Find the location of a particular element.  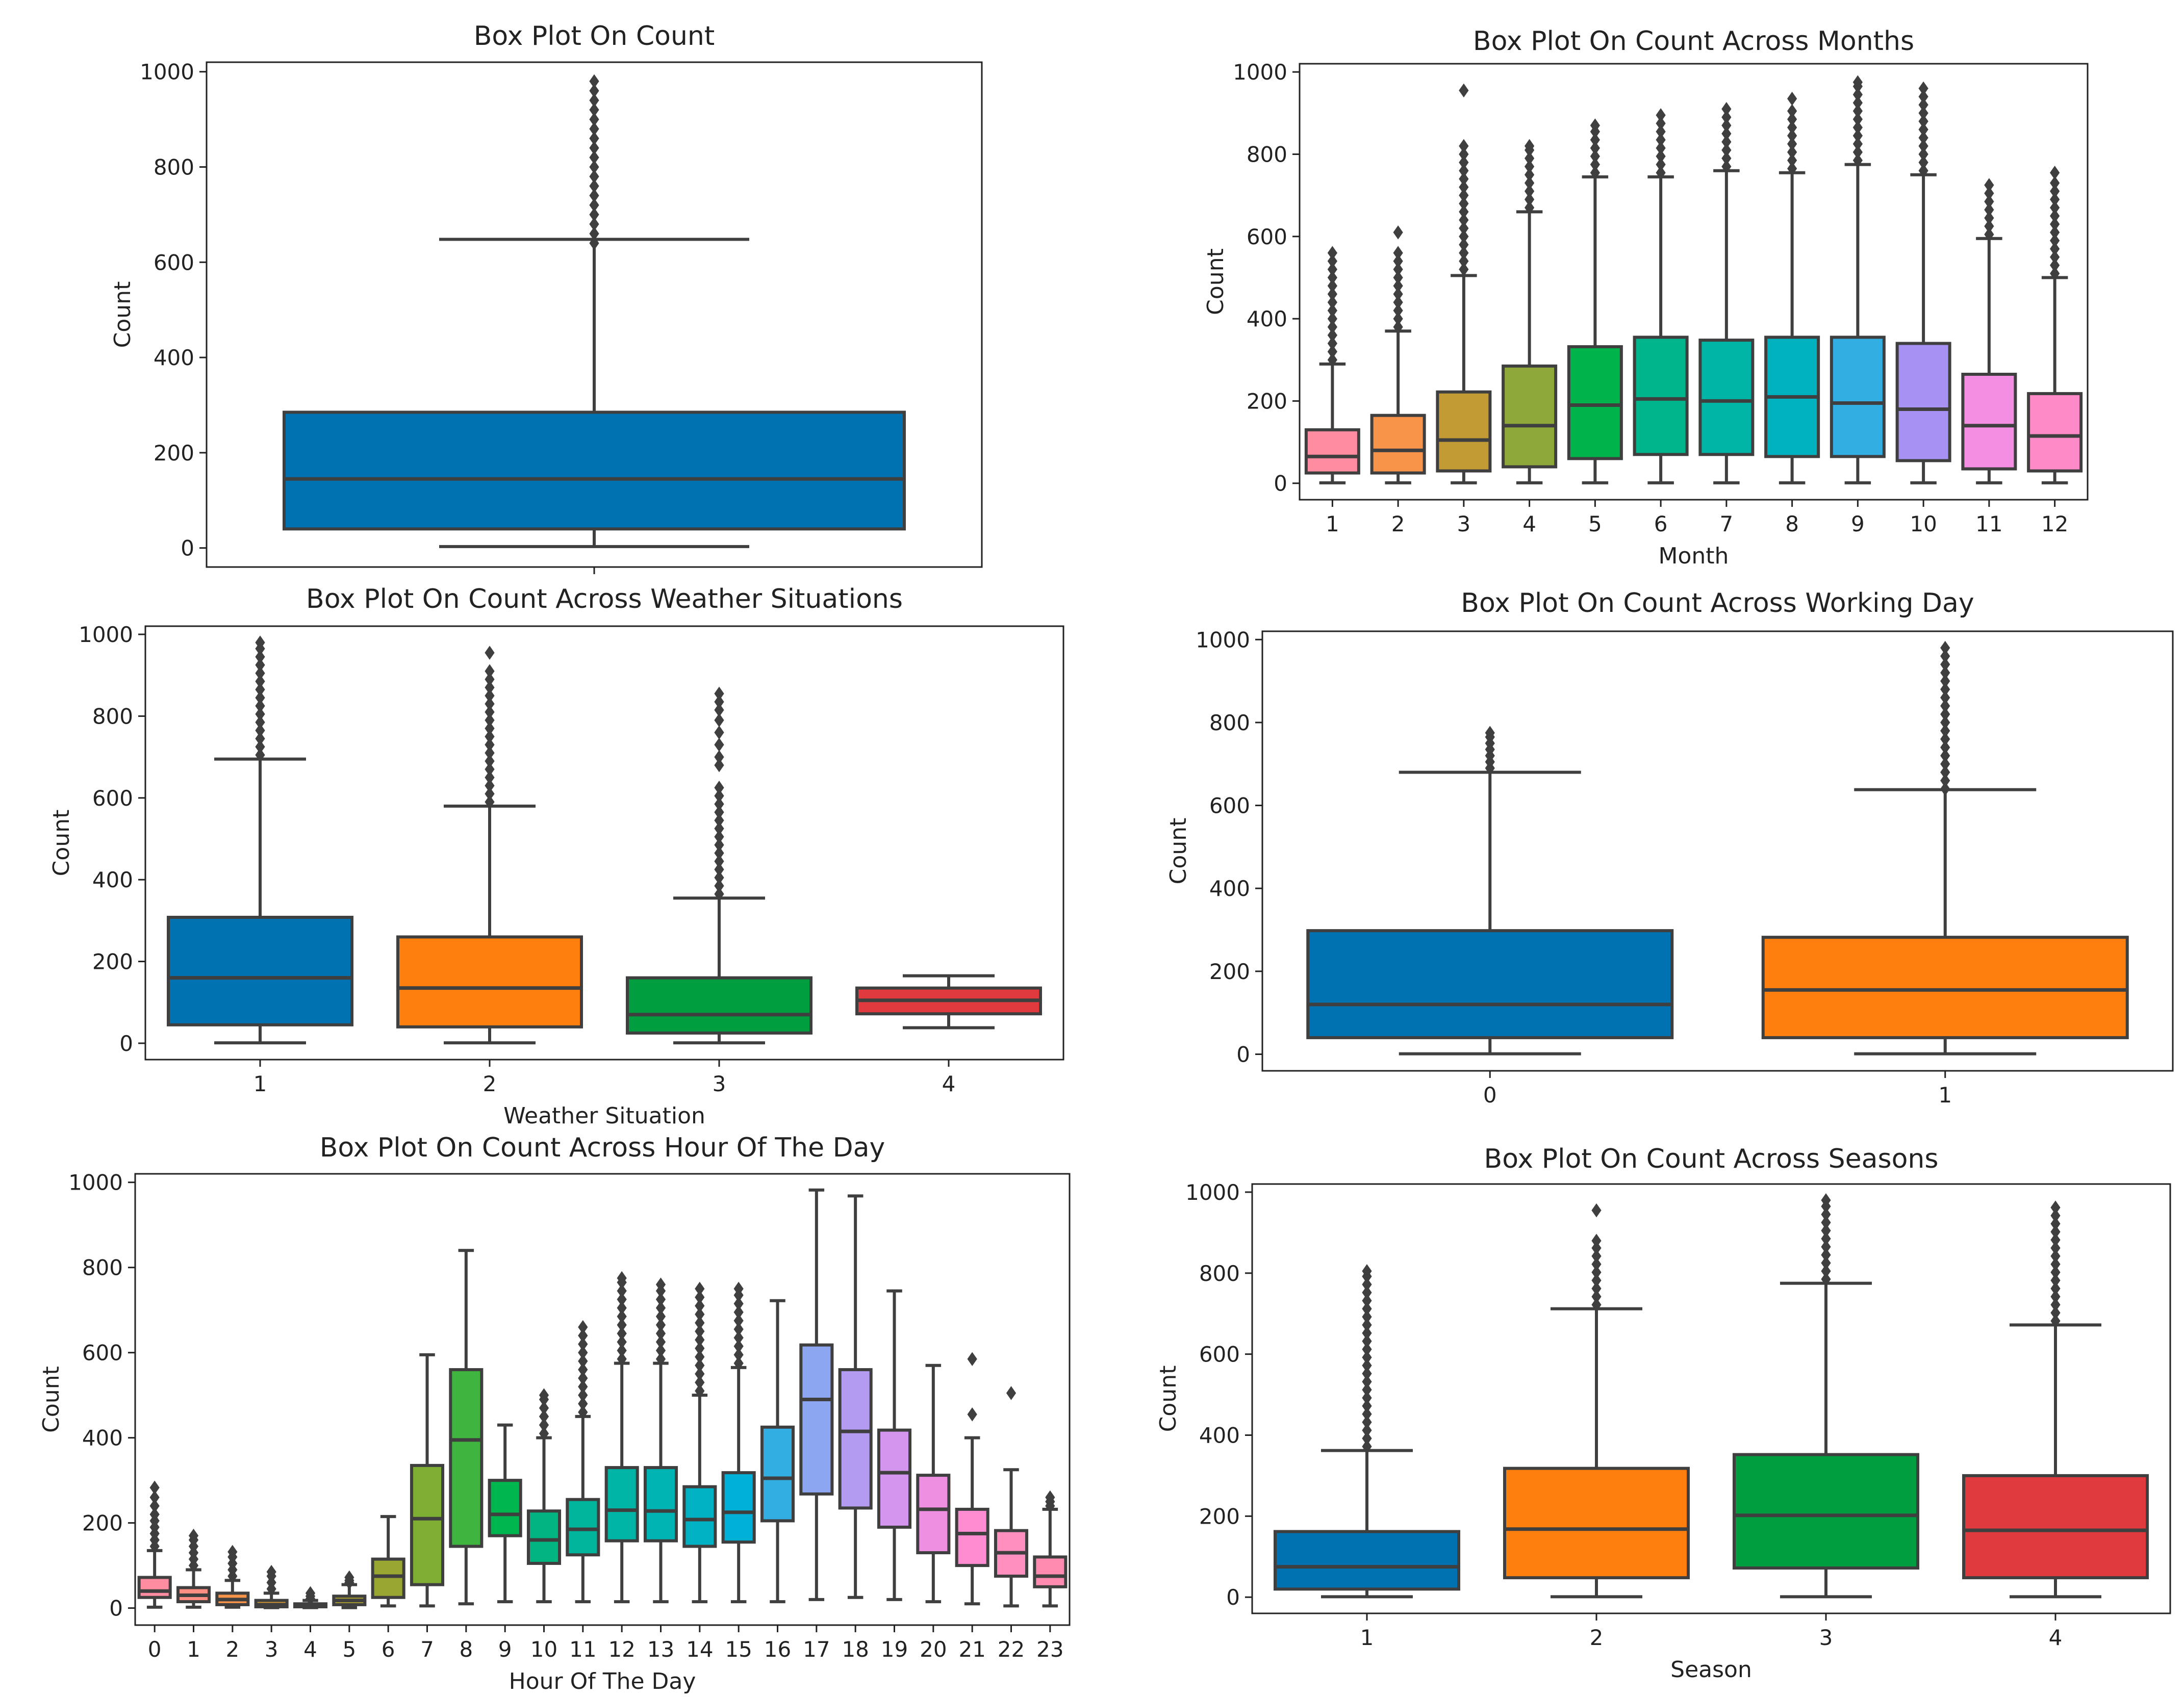

y-axis-label: Count is located at coordinates (1216, 281).